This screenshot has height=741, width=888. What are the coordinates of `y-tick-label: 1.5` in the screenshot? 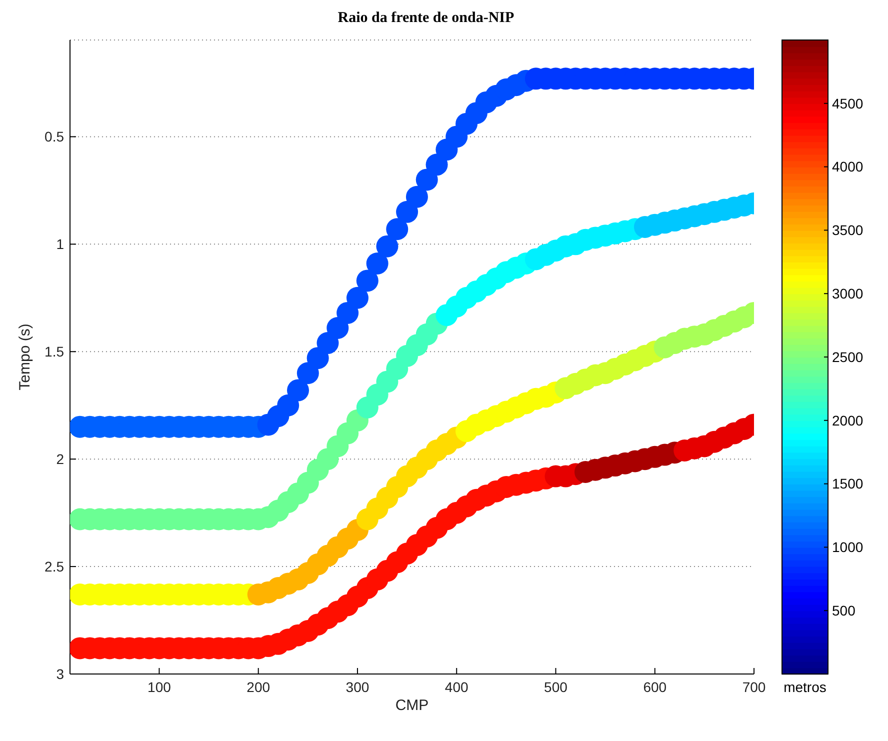 It's located at (54, 352).